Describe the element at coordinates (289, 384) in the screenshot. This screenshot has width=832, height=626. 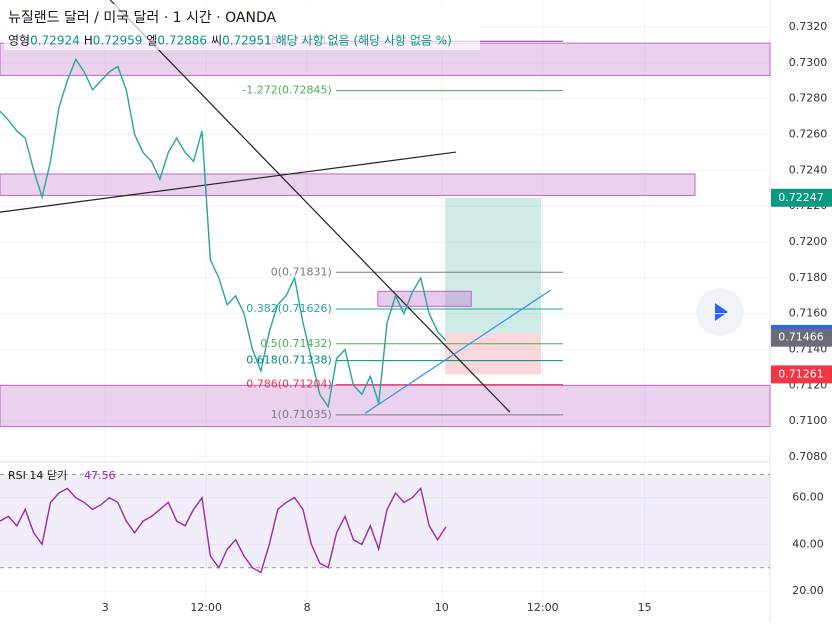
I see `fib-label: 0.786(0.71204)` at that location.